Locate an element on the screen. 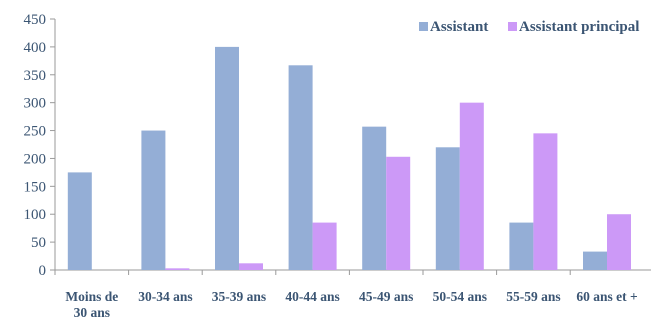 The height and width of the screenshot is (329, 651). y-tick-label: 0 is located at coordinates (43, 271).